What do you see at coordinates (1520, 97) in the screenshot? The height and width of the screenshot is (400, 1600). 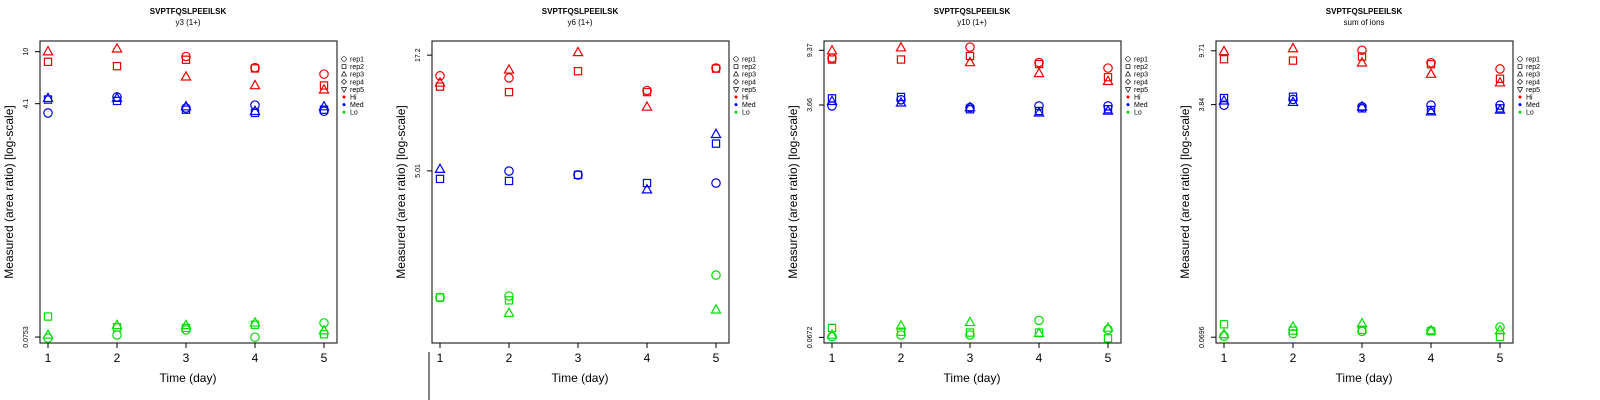 I see `red-dot-icon` at bounding box center [1520, 97].